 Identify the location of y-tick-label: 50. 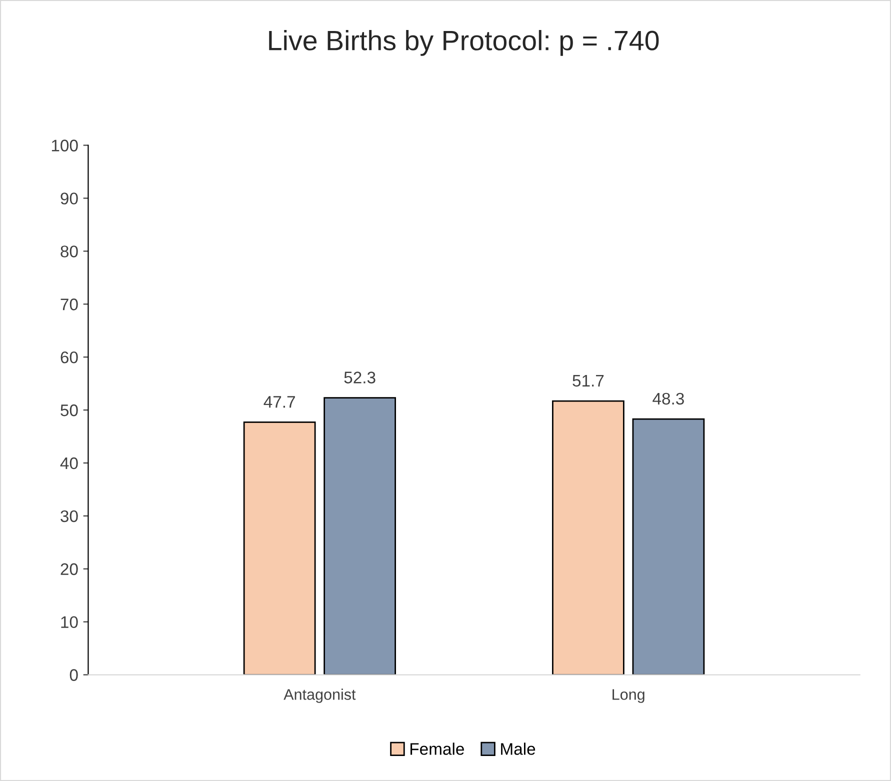
(69, 410).